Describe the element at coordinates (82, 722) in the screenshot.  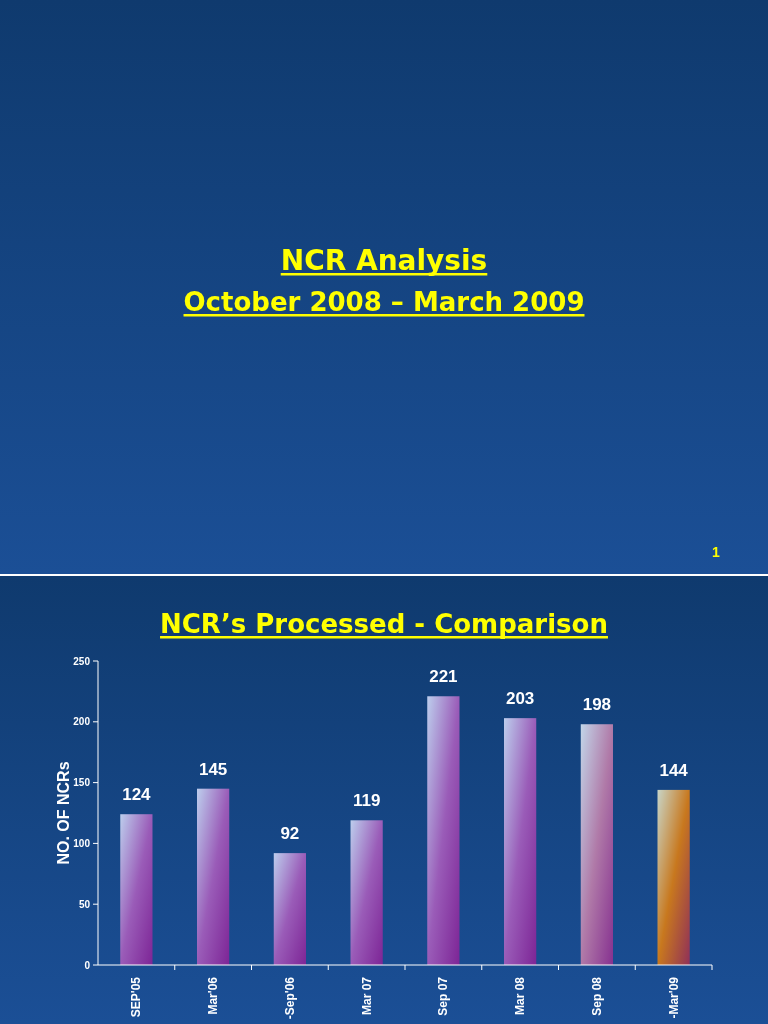
I see `y-tick-label: 200` at that location.